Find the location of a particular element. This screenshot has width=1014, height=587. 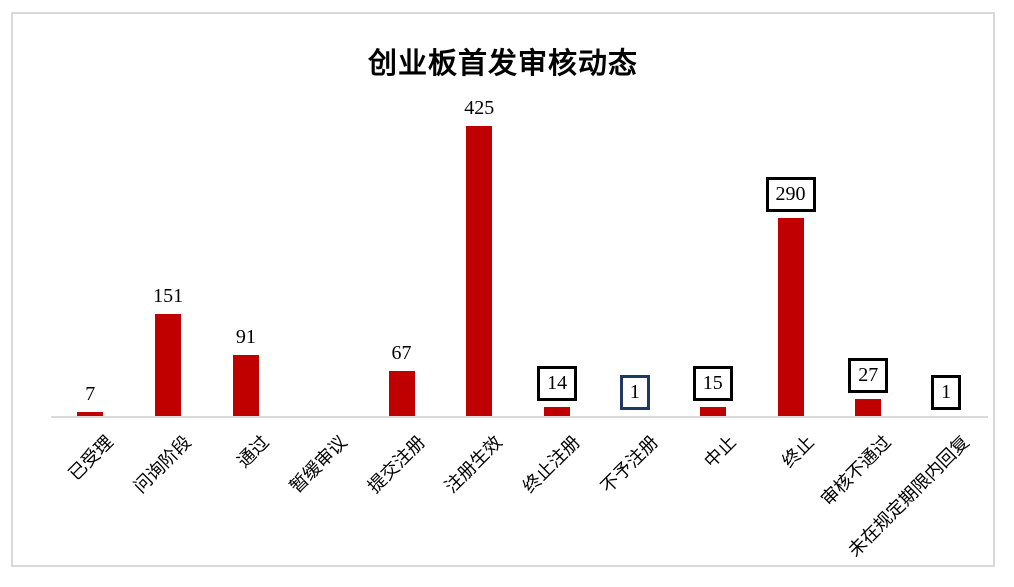

data-label-6: 425 is located at coordinates (479, 108).